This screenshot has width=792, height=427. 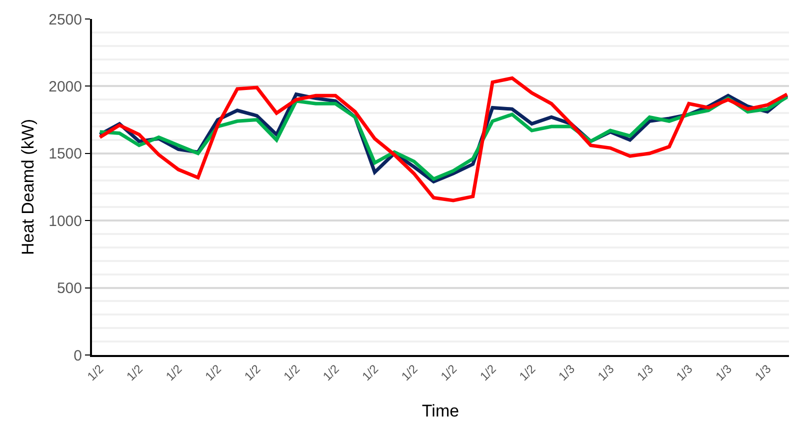 What do you see at coordinates (65, 221) in the screenshot?
I see `y-tick-label: 1000` at bounding box center [65, 221].